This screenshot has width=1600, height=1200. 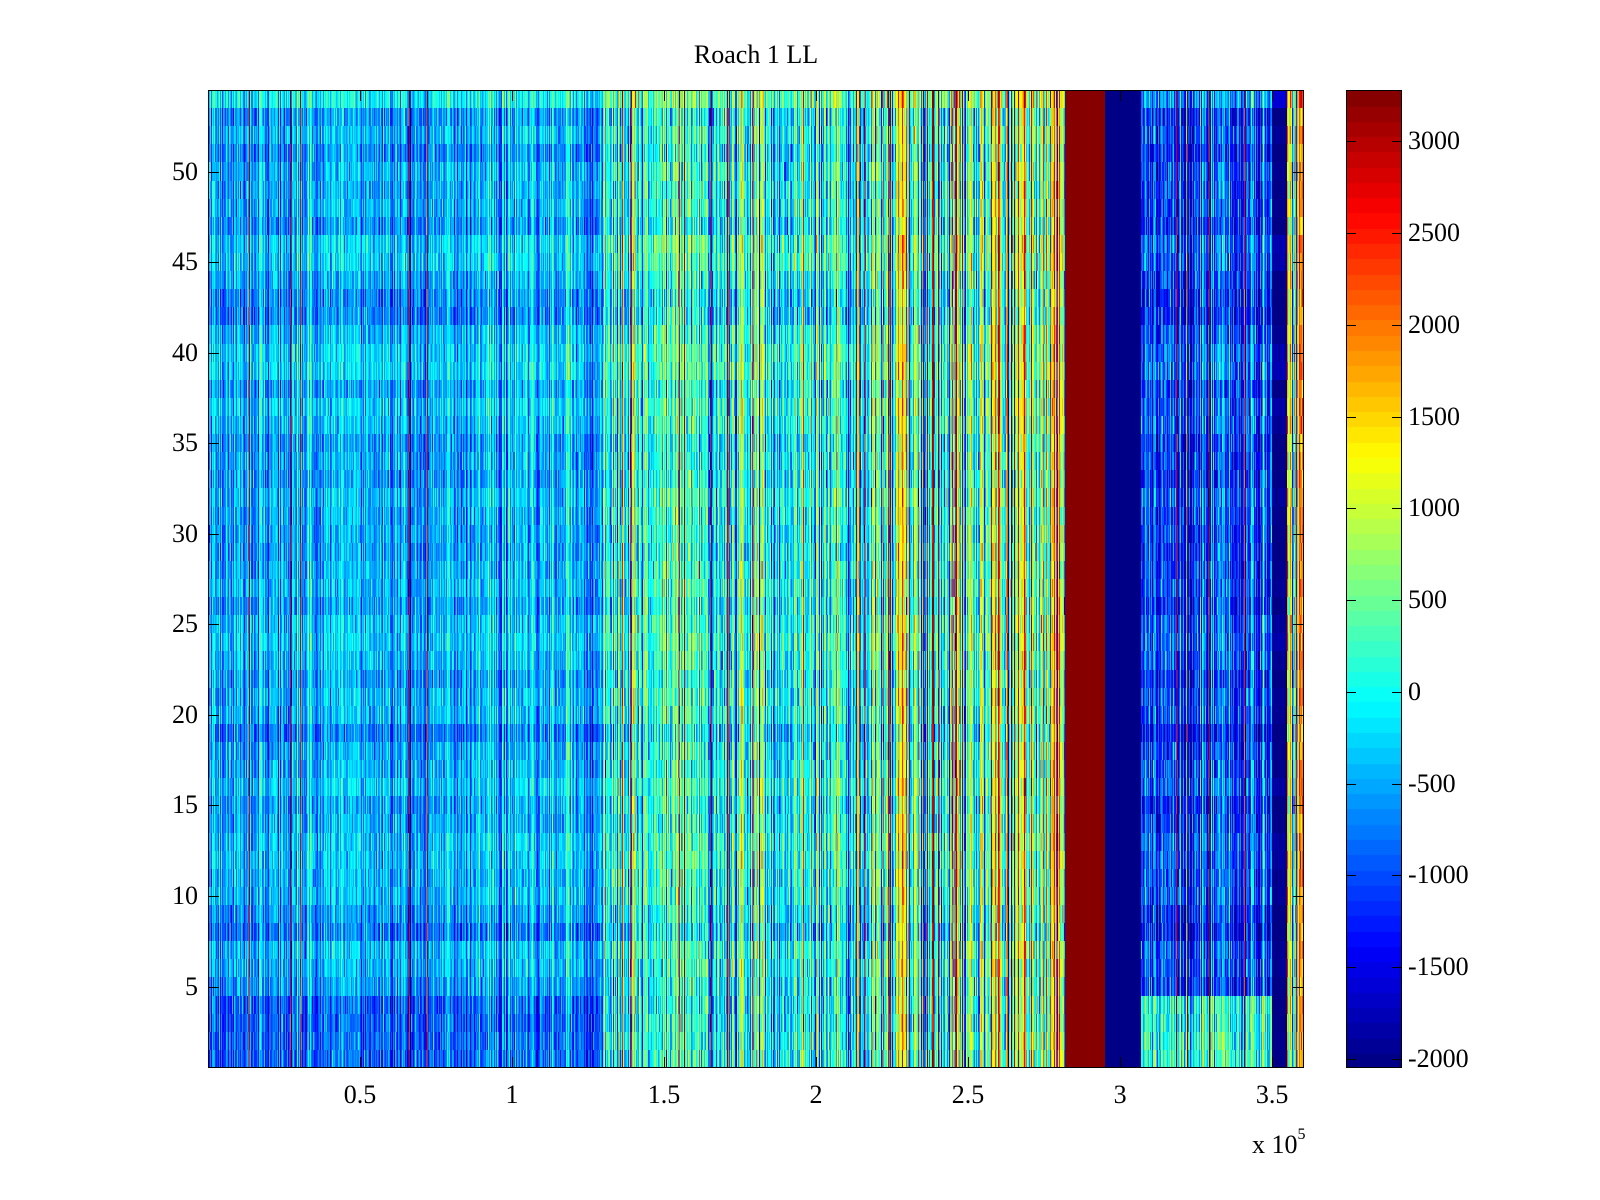 I want to click on x-tick-label: 3.5, so click(x=1272, y=1094).